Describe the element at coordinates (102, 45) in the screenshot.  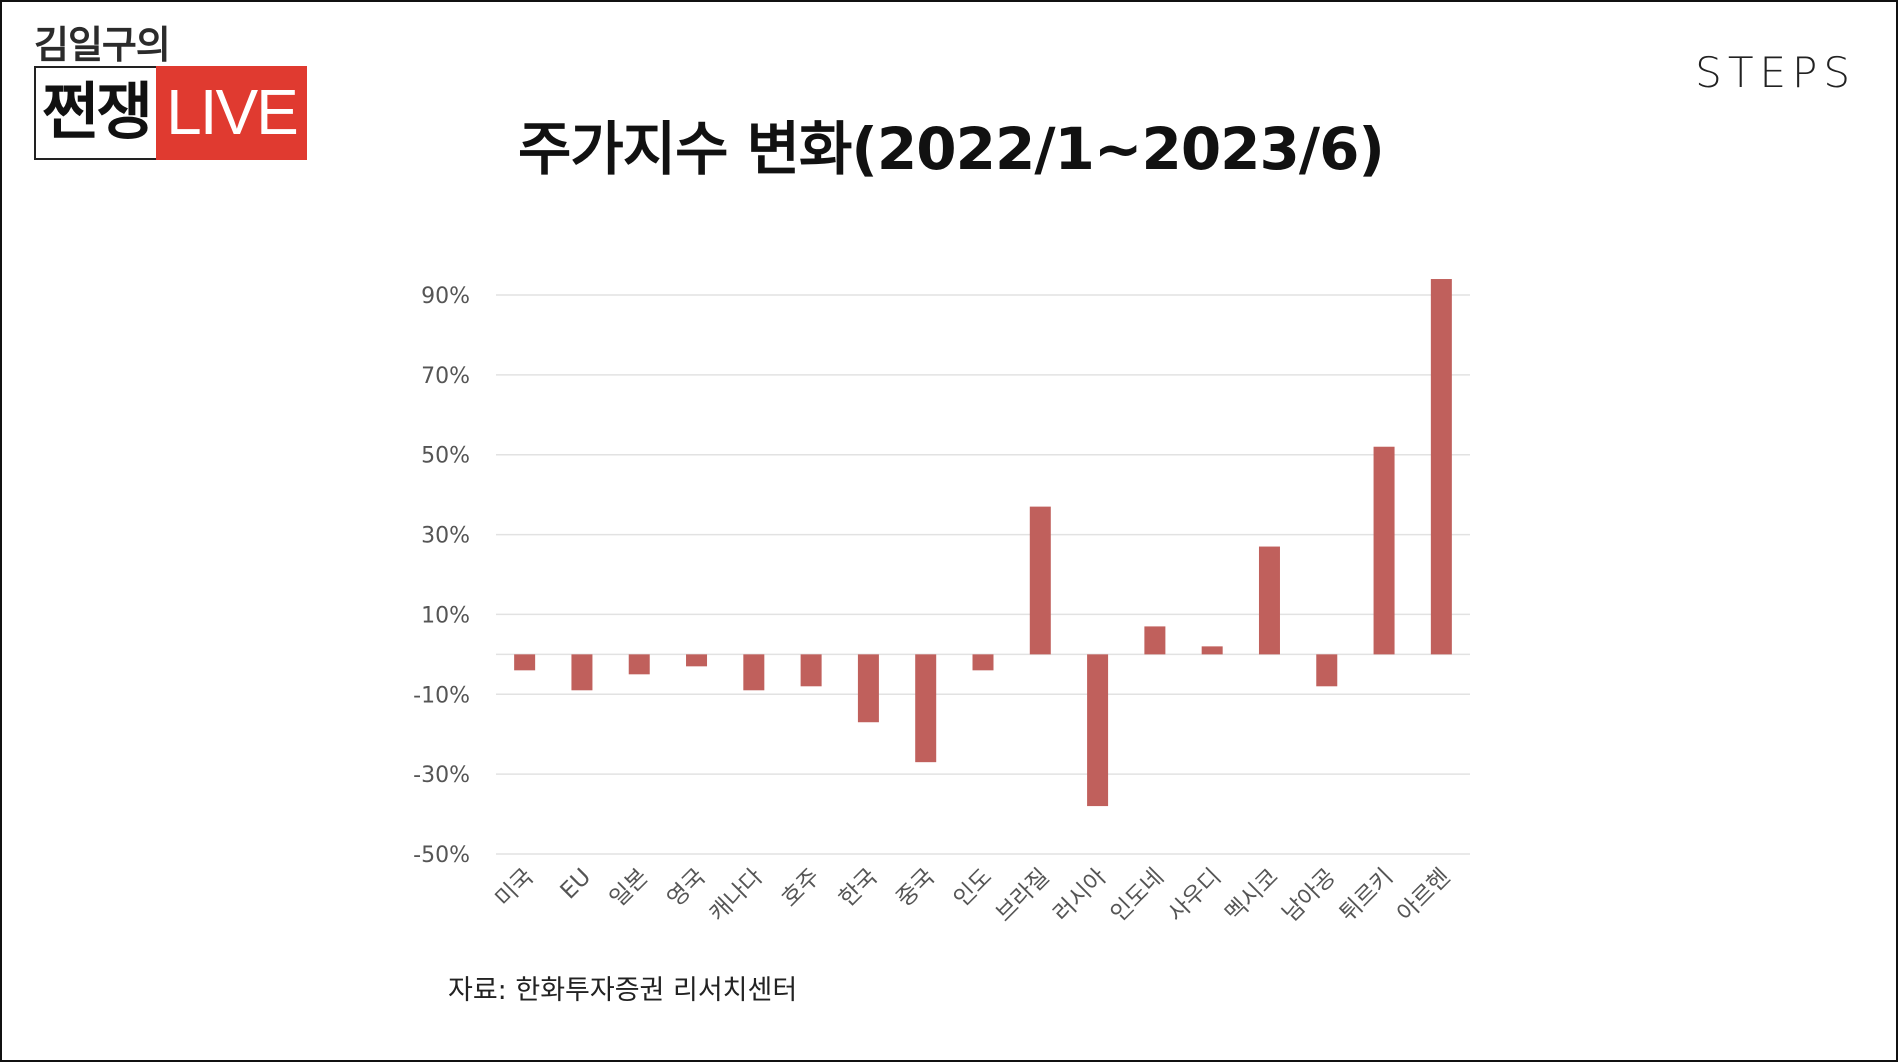
I see `logo-top-text: 김일구의` at that location.